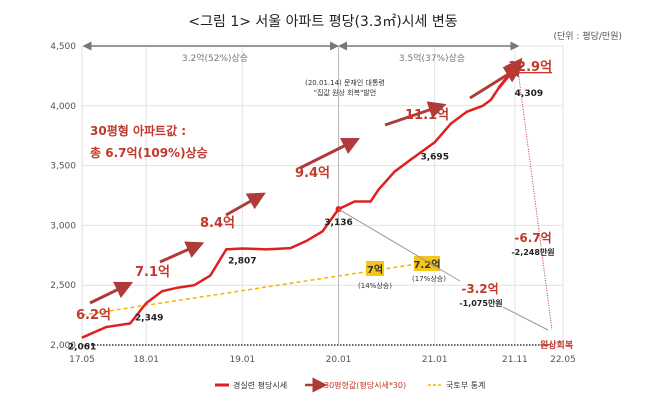 The width and height of the screenshot is (647, 404). What do you see at coordinates (563, 360) in the screenshot?
I see `x-tick-label: 22.05` at bounding box center [563, 360].